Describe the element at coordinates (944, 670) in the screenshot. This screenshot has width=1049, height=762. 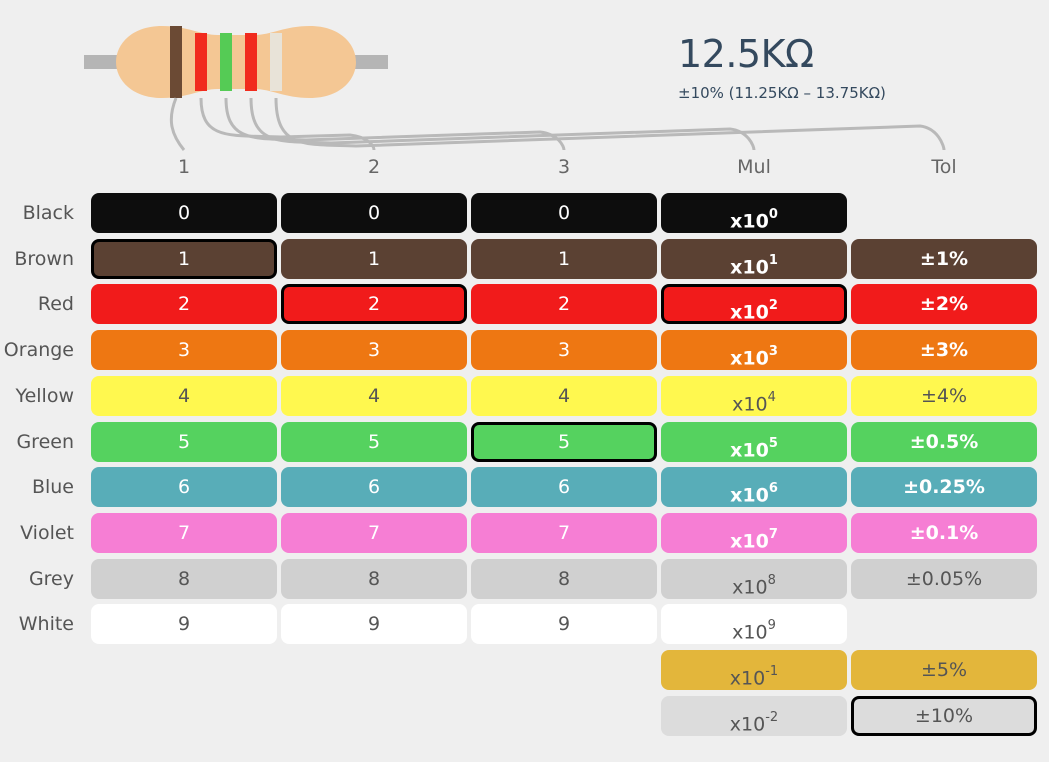
I see `tolerance-extra-10: ±5%` at that location.